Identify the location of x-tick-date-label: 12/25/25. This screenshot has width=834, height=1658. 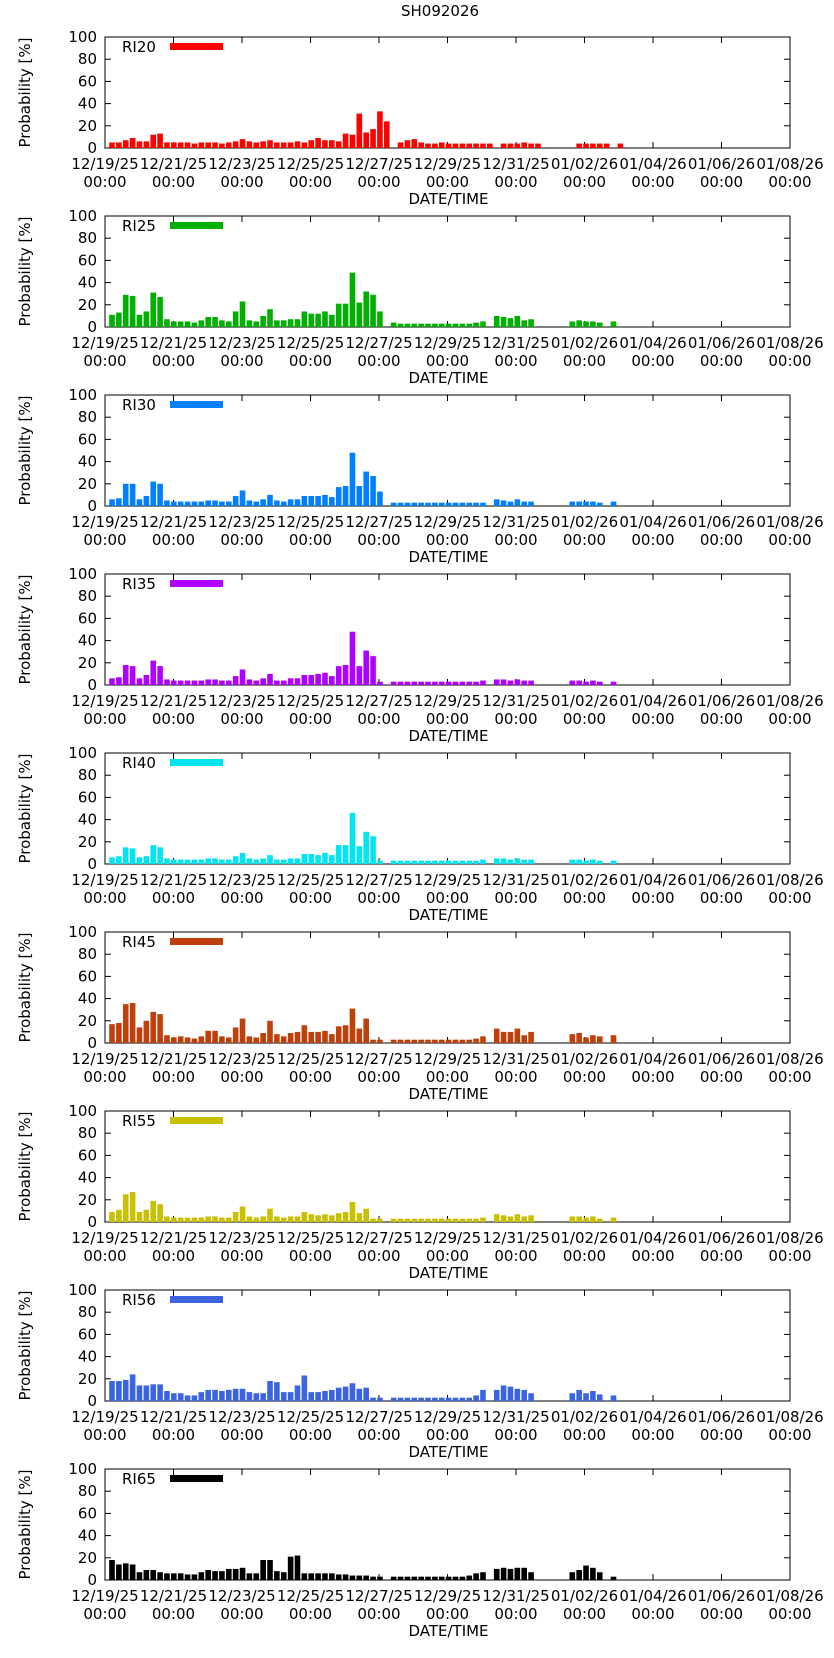
(310, 164).